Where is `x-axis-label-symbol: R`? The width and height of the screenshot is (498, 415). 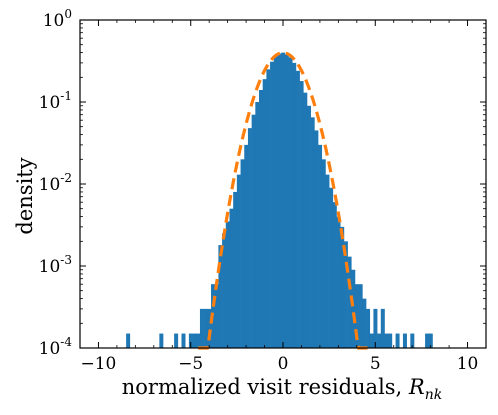
x-axis-label-symbol: R is located at coordinates (416, 387).